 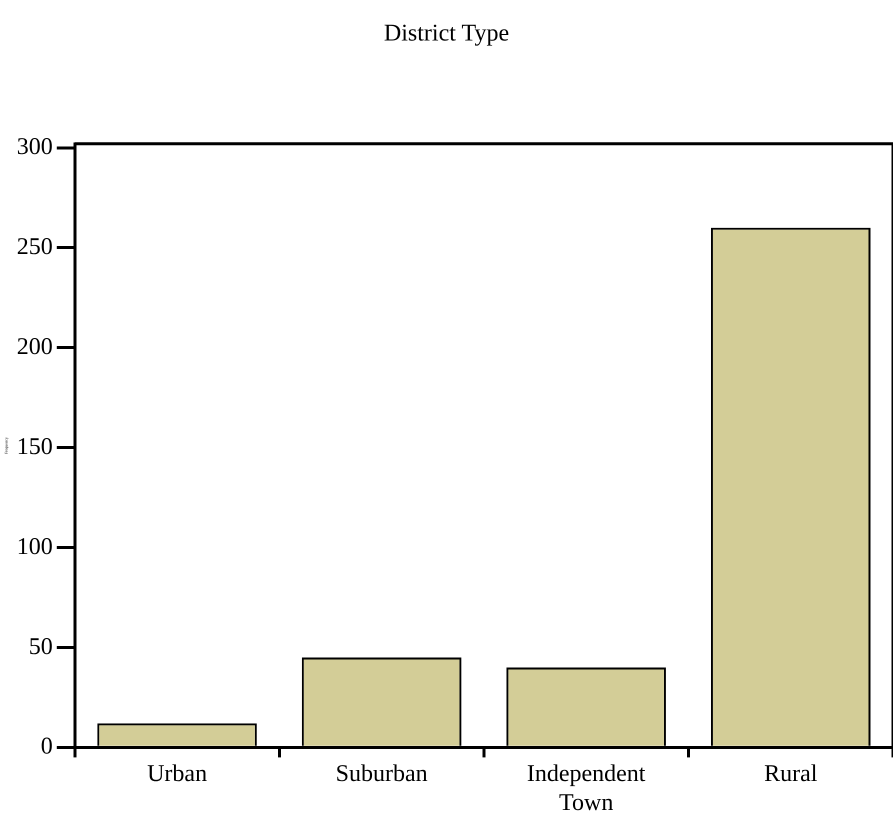 What do you see at coordinates (46, 747) in the screenshot?
I see `y-tick-label: 0` at bounding box center [46, 747].